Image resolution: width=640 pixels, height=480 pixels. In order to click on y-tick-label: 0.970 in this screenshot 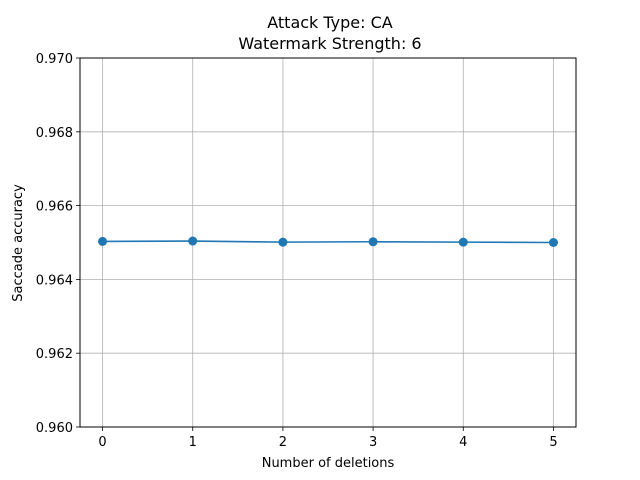, I will do `click(54, 59)`.